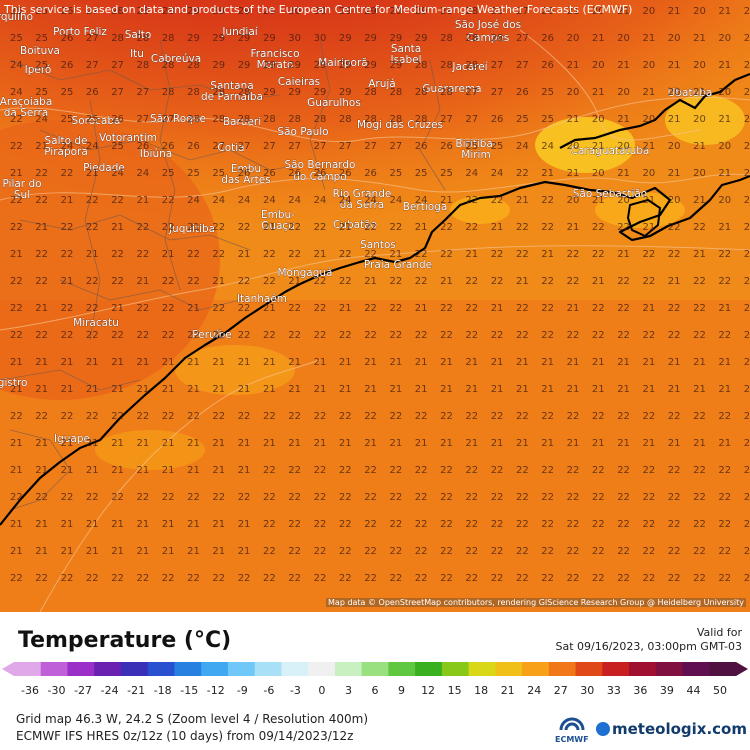  Describe the element at coordinates (679, 729) in the screenshot. I see `meteologix-text: meteologix.com` at that location.